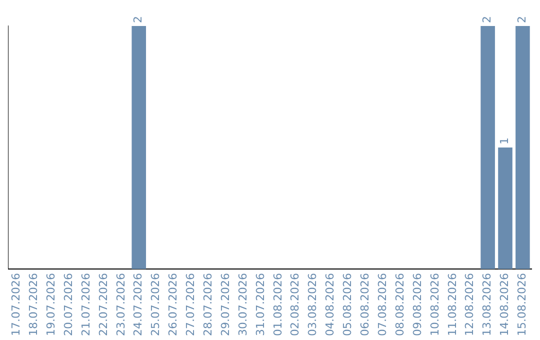 The width and height of the screenshot is (540, 340). Describe the element at coordinates (487, 304) in the screenshot. I see `x-tick-label: 13.08.2026` at that location.